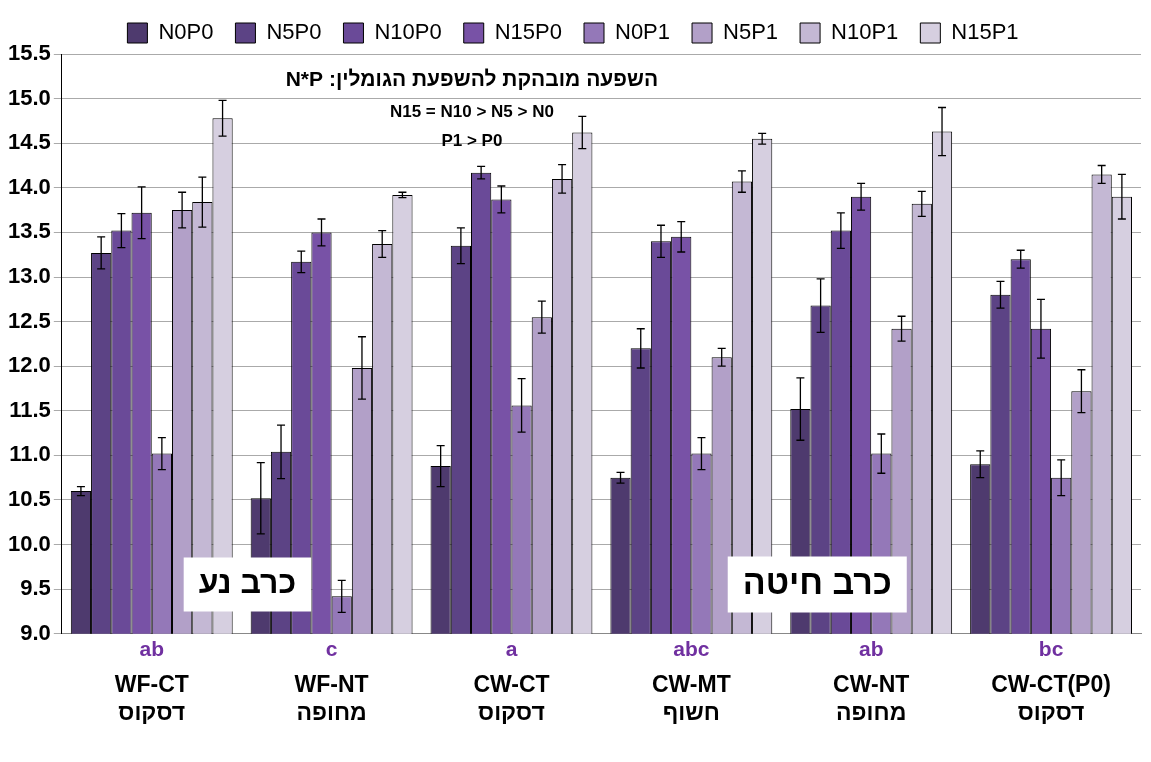 The width and height of the screenshot is (1151, 762). Describe the element at coordinates (29, 142) in the screenshot. I see `y-tick-label: 14.5` at that location.